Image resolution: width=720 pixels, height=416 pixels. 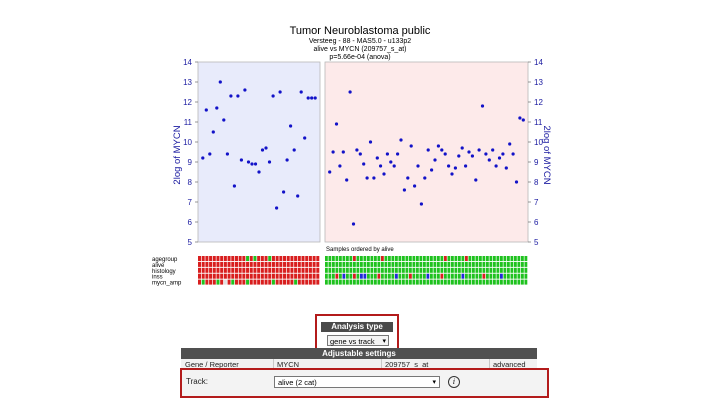 I want to click on advanced-link: advanced, so click(x=509, y=364).